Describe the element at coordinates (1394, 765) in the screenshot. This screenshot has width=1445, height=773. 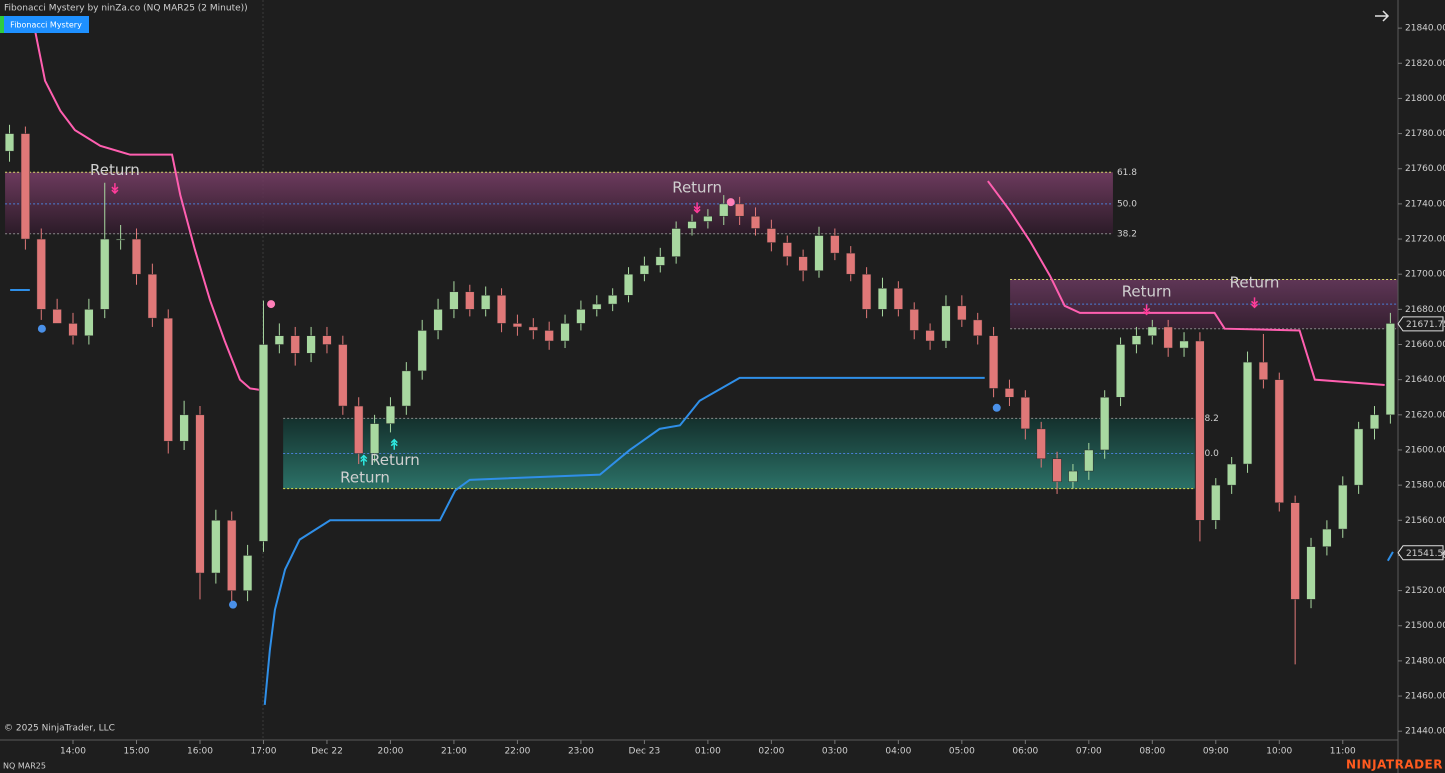
I see `brand: NINJATRADER` at that location.